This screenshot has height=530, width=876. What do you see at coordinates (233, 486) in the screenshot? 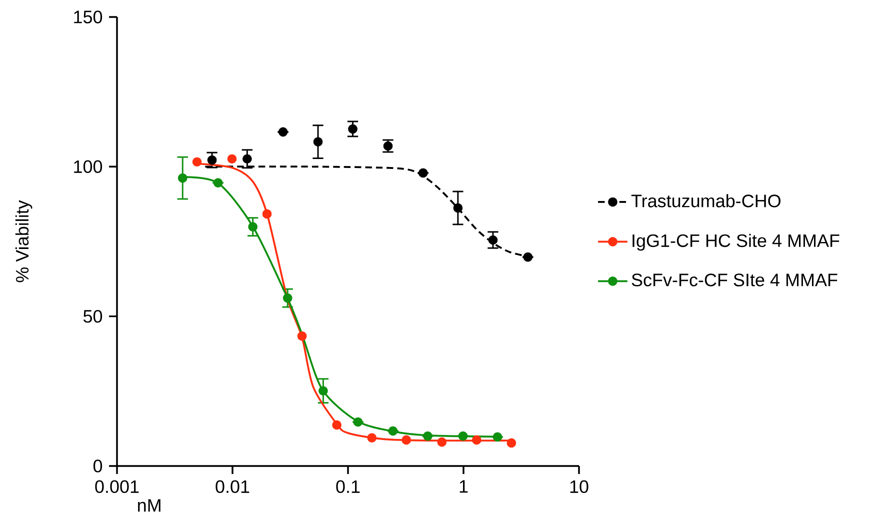
I see `x-tick-label: 0.01` at bounding box center [233, 486].